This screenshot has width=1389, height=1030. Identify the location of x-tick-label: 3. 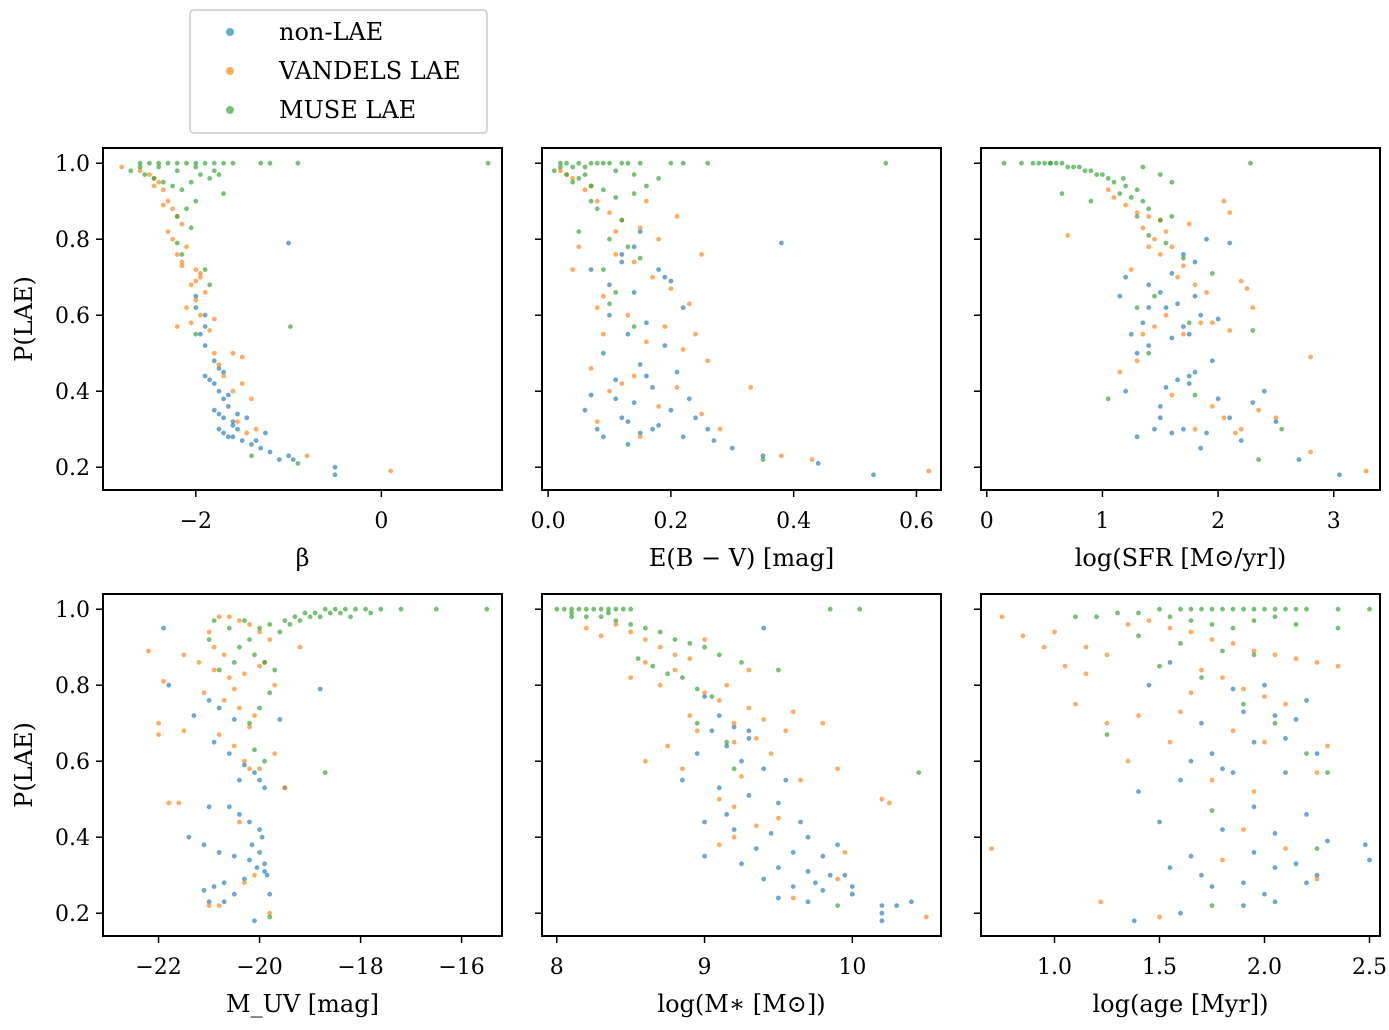
(1334, 521).